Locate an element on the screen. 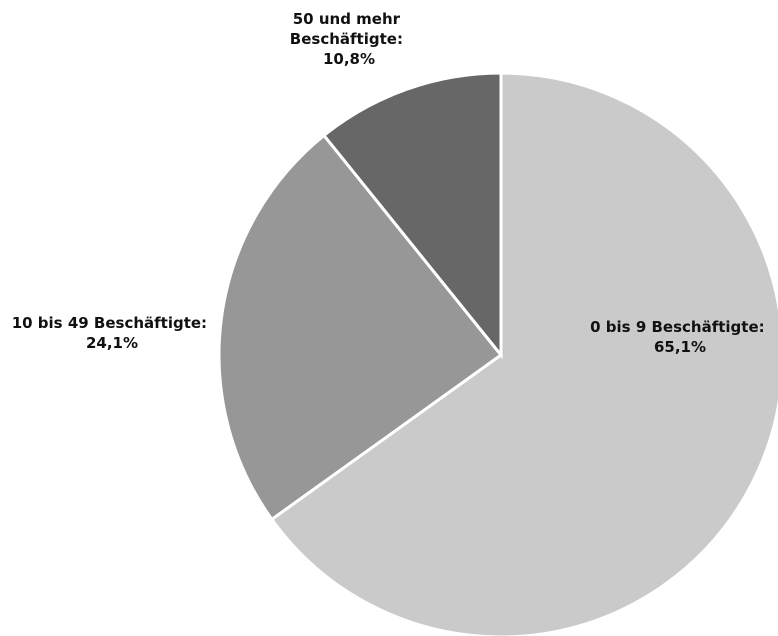 Image resolution: width=778 pixels, height=636 pixels. slice-label-10-49: 10 bis 49 Beschäftigte: 24,1% is located at coordinates (112, 333).